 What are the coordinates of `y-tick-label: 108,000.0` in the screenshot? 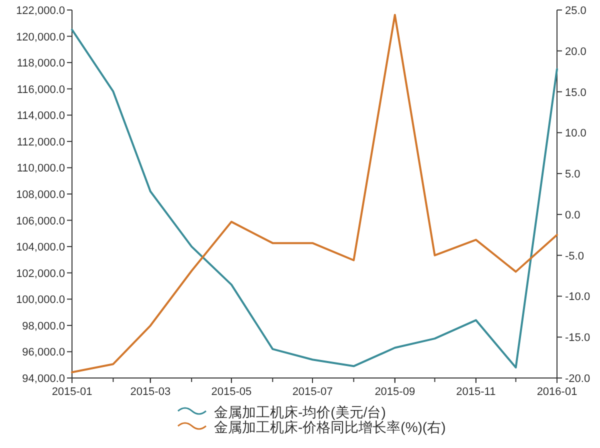 It's located at (40, 195).